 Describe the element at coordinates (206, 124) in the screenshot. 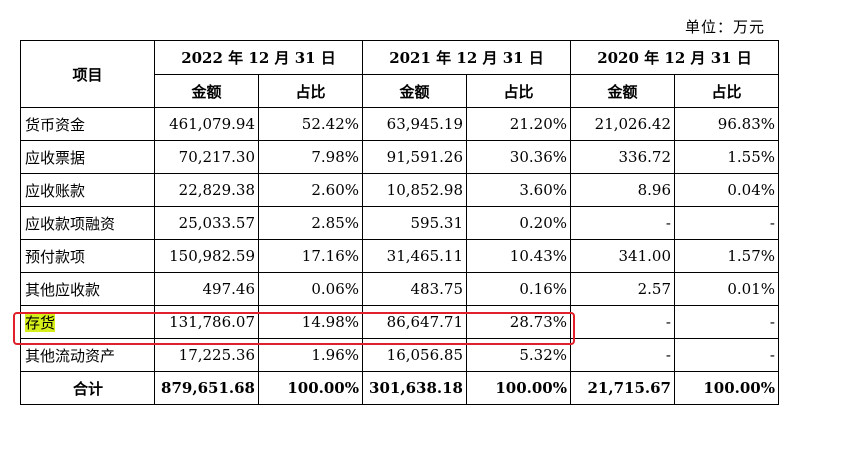

I see `cell-value: 461,079.94` at that location.